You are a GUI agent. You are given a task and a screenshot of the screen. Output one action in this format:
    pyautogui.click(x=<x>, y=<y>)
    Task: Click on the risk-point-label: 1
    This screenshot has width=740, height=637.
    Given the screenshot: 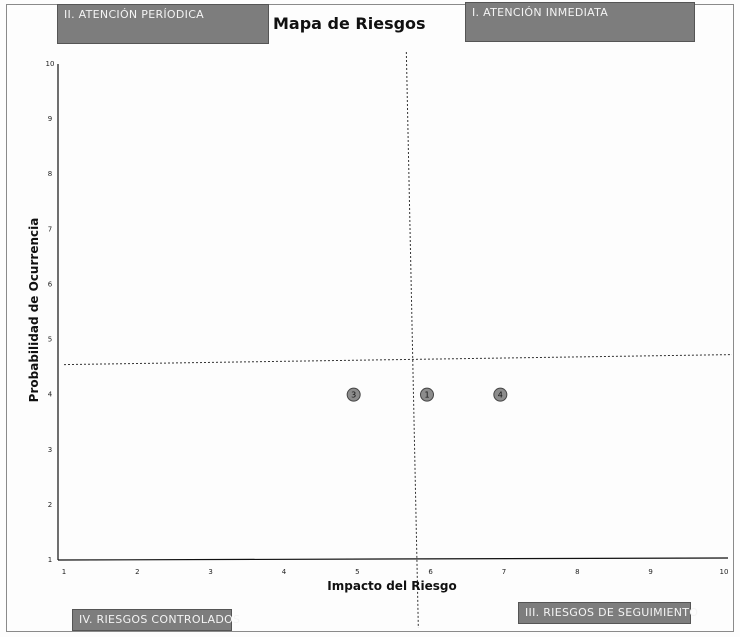 What is the action you would take?
    pyautogui.click(x=426, y=395)
    